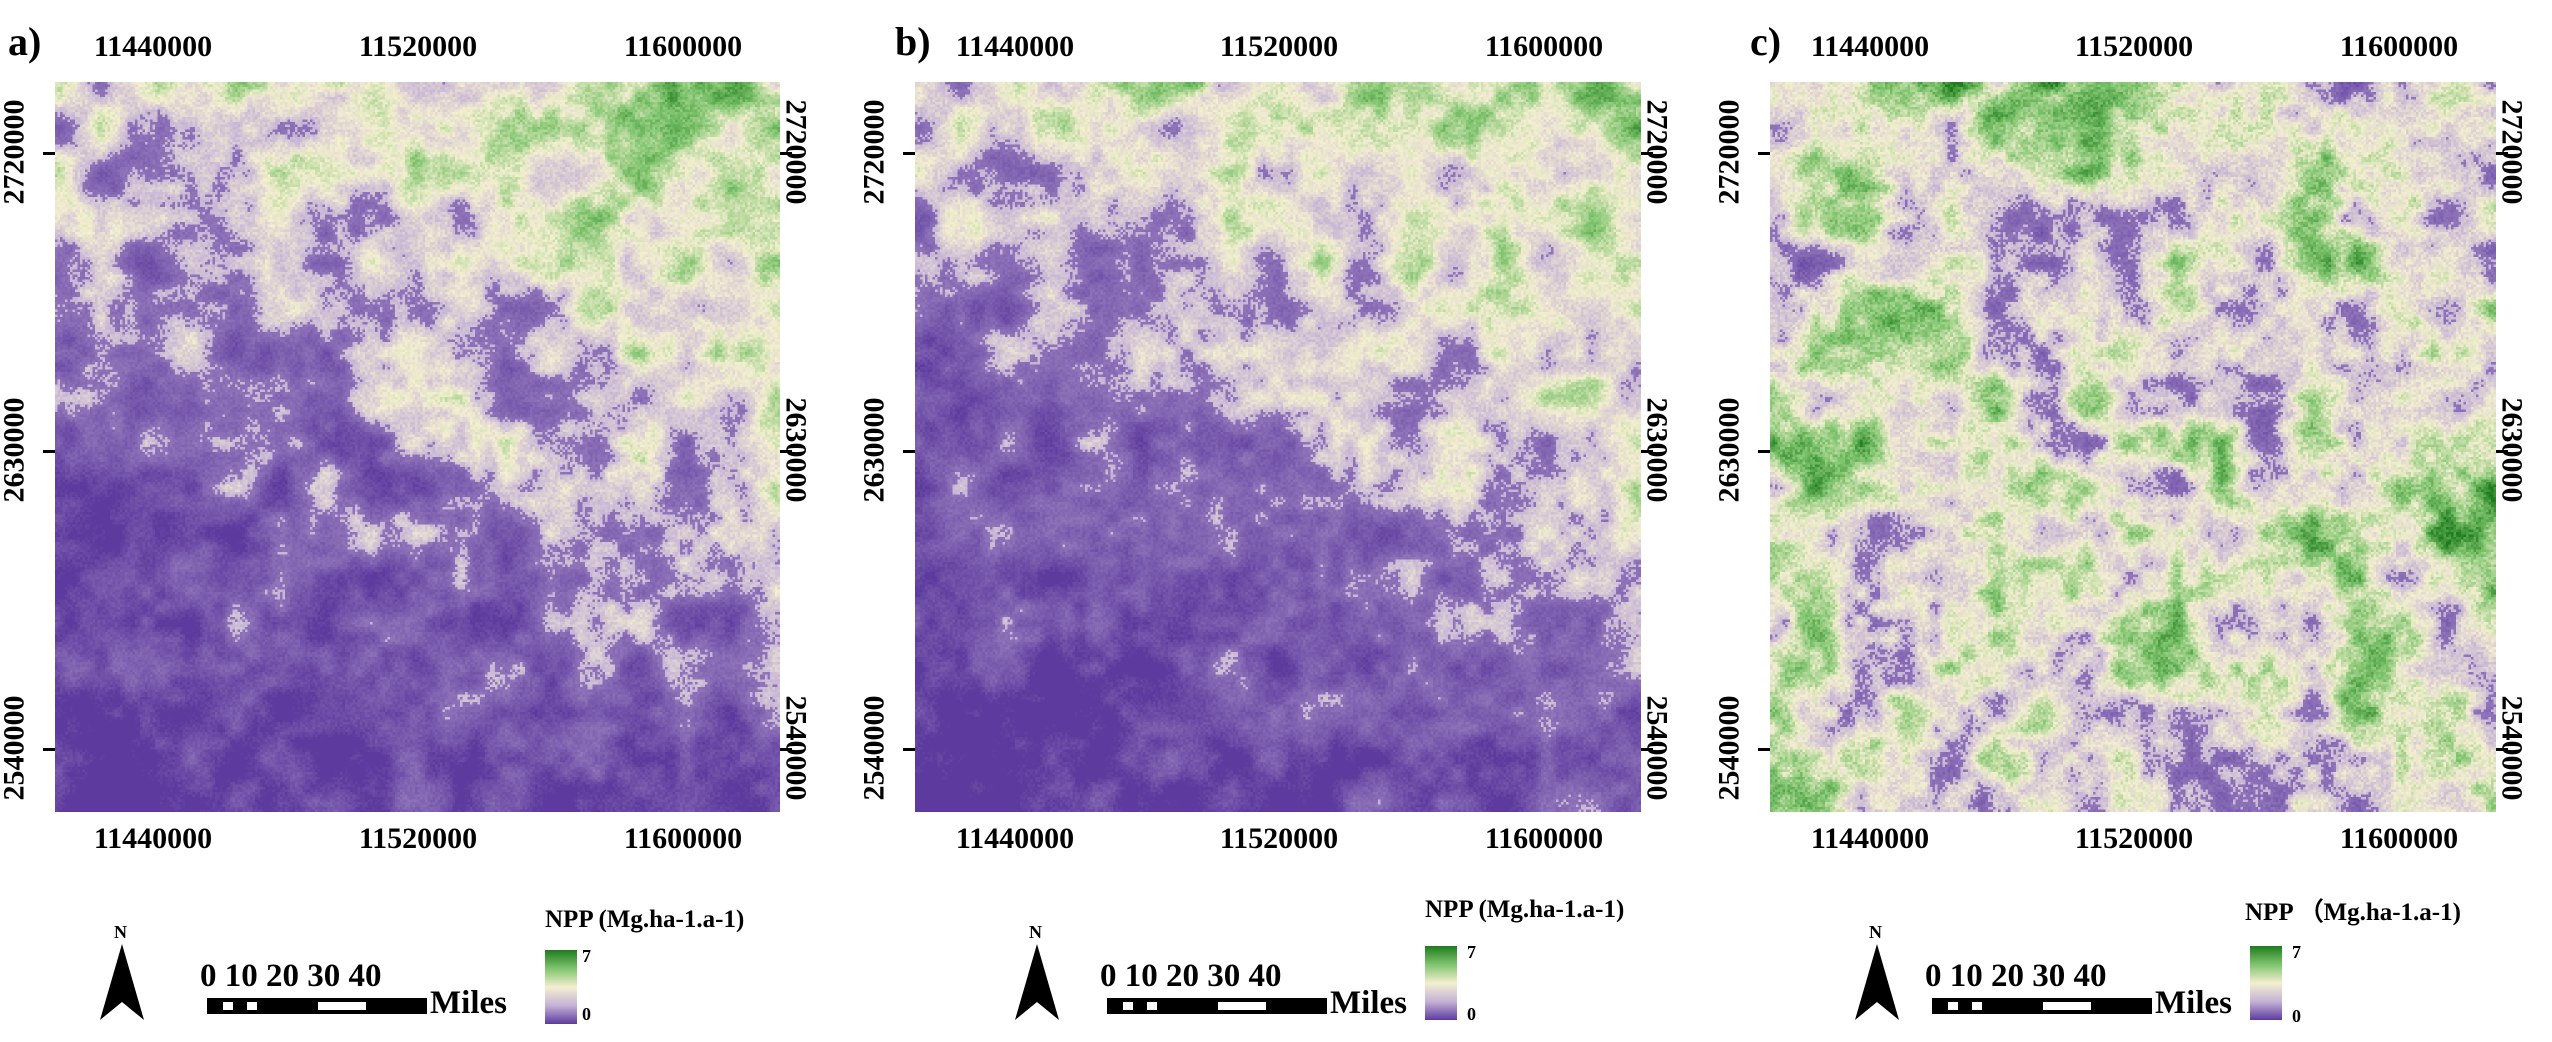  I want to click on legend-title: NPP （Mg.ha-1.a-1), so click(2353, 912).